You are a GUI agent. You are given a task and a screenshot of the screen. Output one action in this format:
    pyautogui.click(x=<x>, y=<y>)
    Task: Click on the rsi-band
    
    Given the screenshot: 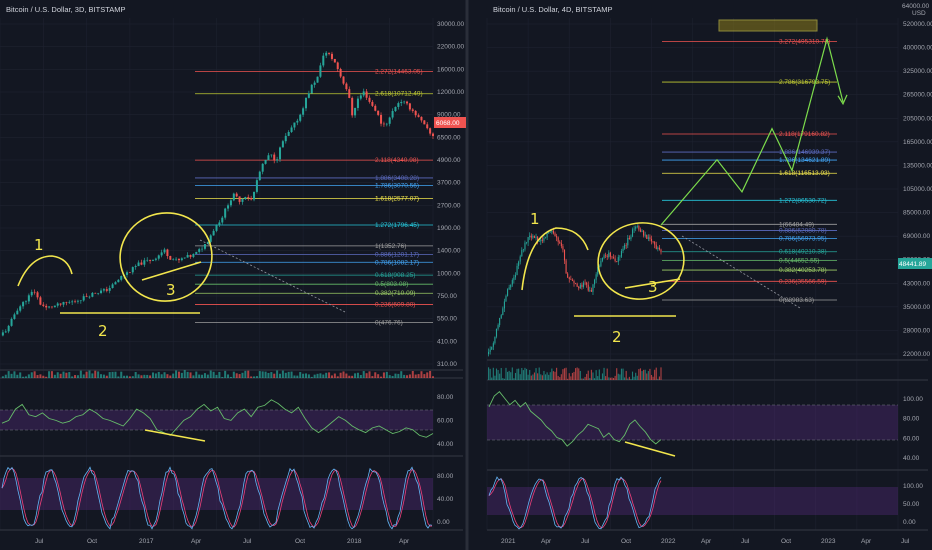 What is the action you would take?
    pyautogui.click(x=692, y=422)
    